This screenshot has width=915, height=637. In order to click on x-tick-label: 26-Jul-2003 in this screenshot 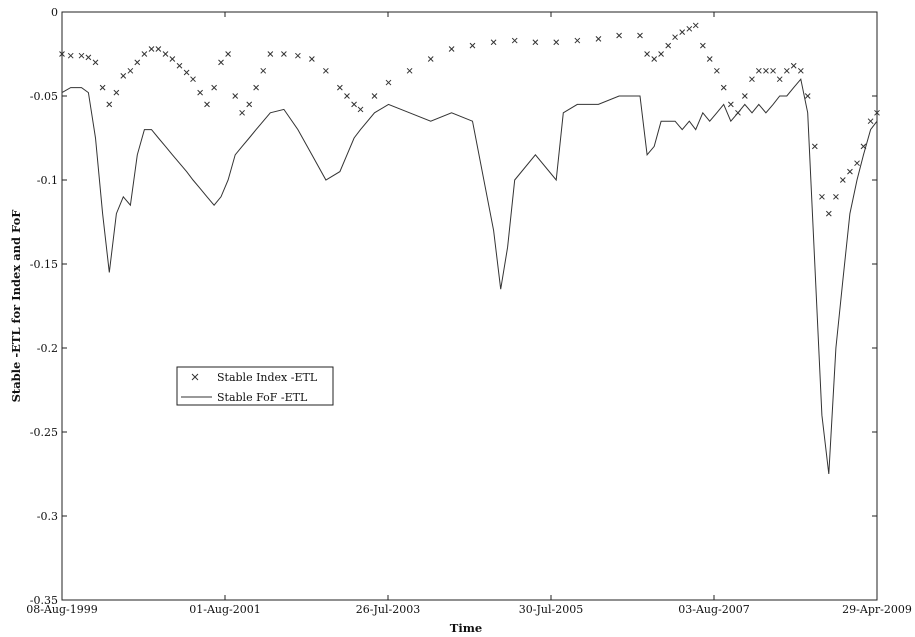, I will do `click(388, 609)`.